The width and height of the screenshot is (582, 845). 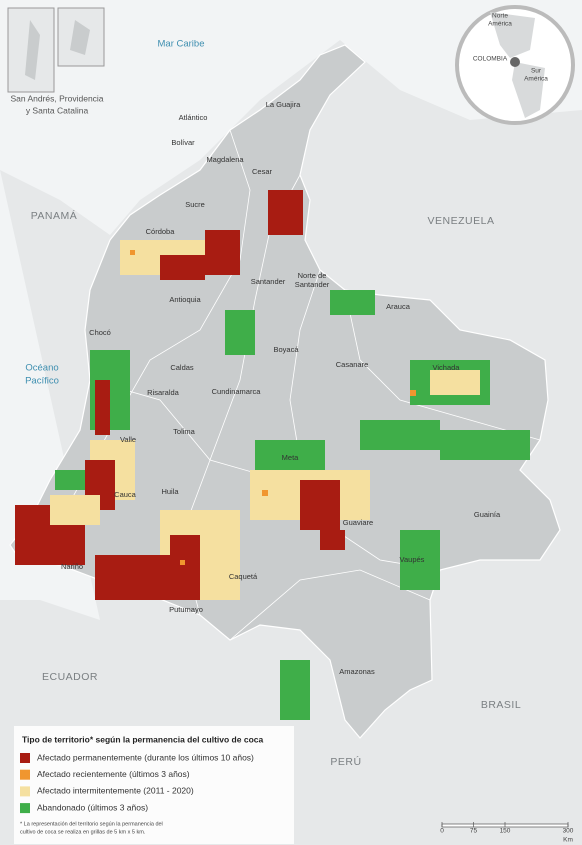 I want to click on department-label: Guainía, so click(x=487, y=514).